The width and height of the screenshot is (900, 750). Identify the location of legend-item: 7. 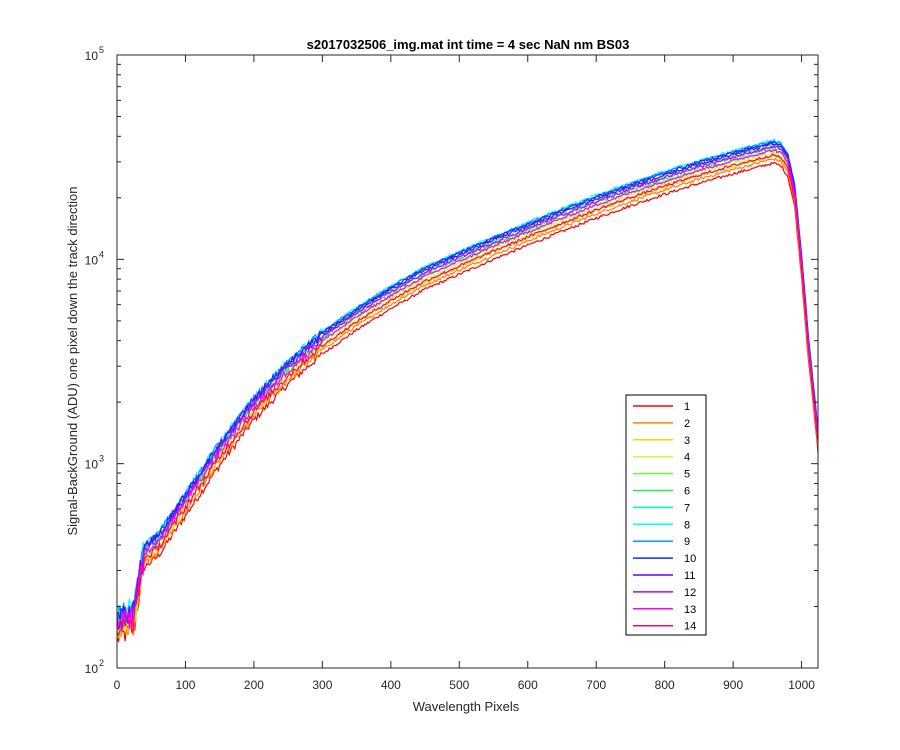
(661, 508).